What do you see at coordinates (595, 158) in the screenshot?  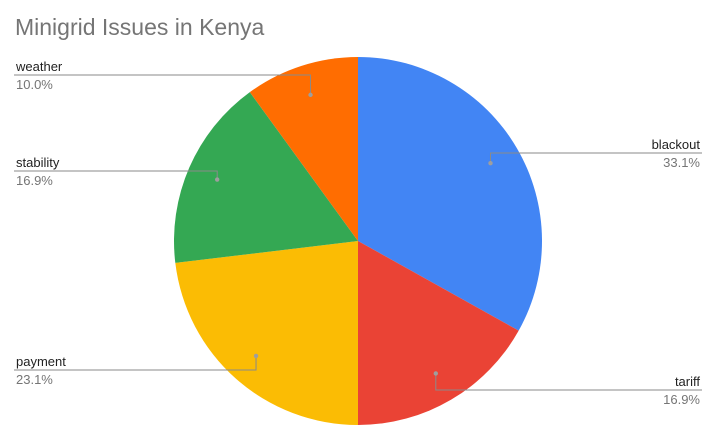 I see `leader-line-blackout` at bounding box center [595, 158].